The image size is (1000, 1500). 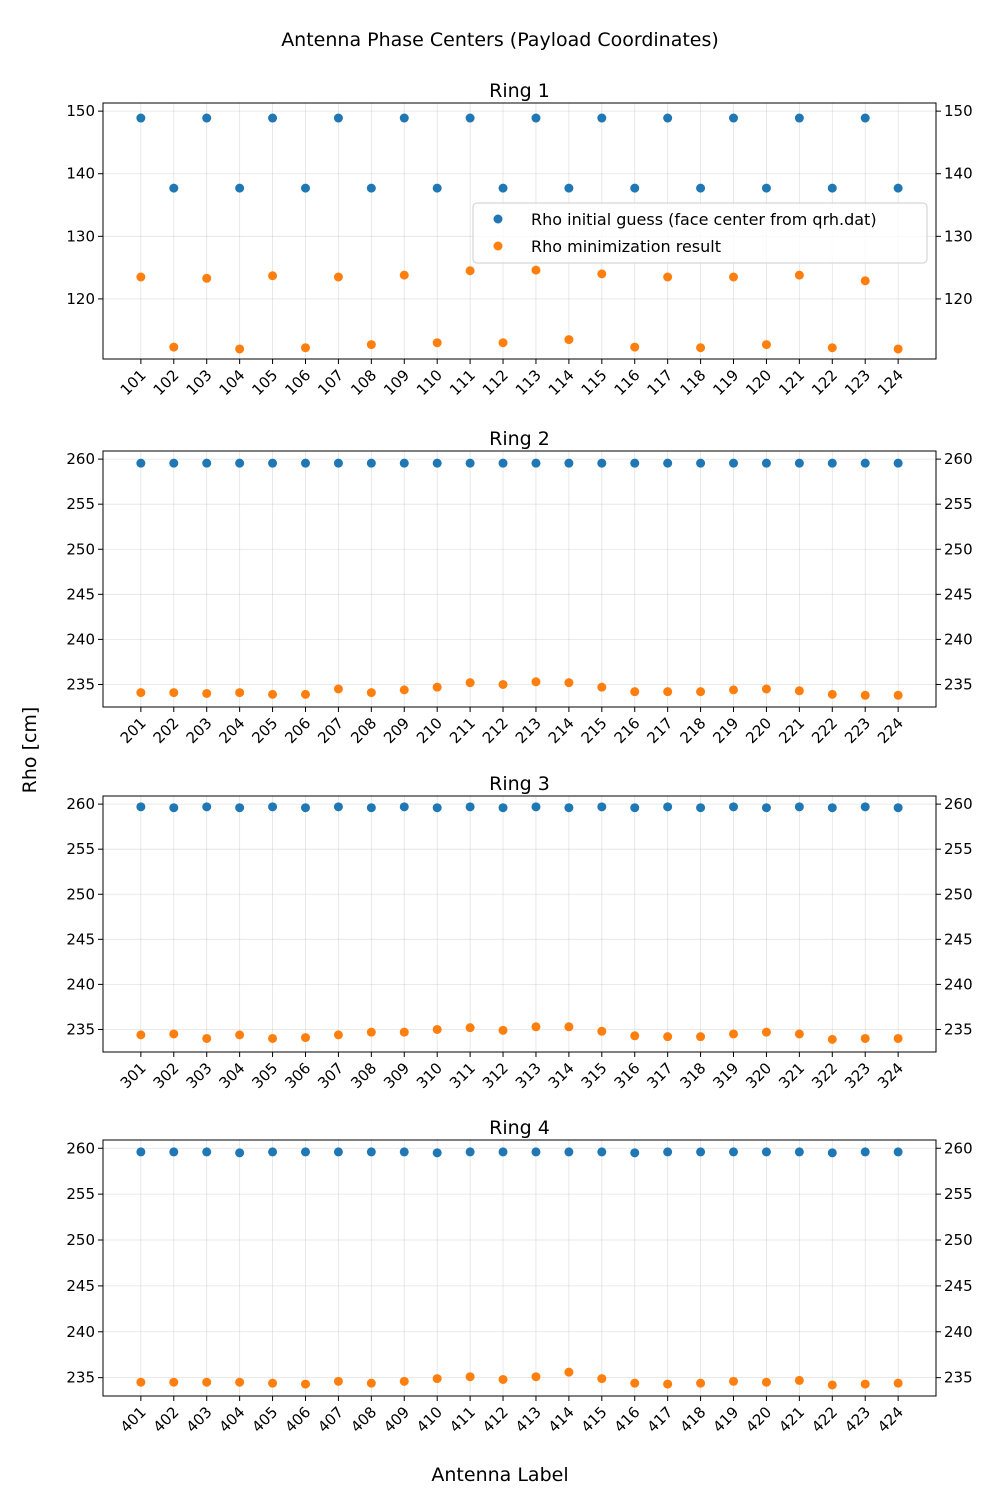 I want to click on x-tick-label: 310, so click(x=429, y=1075).